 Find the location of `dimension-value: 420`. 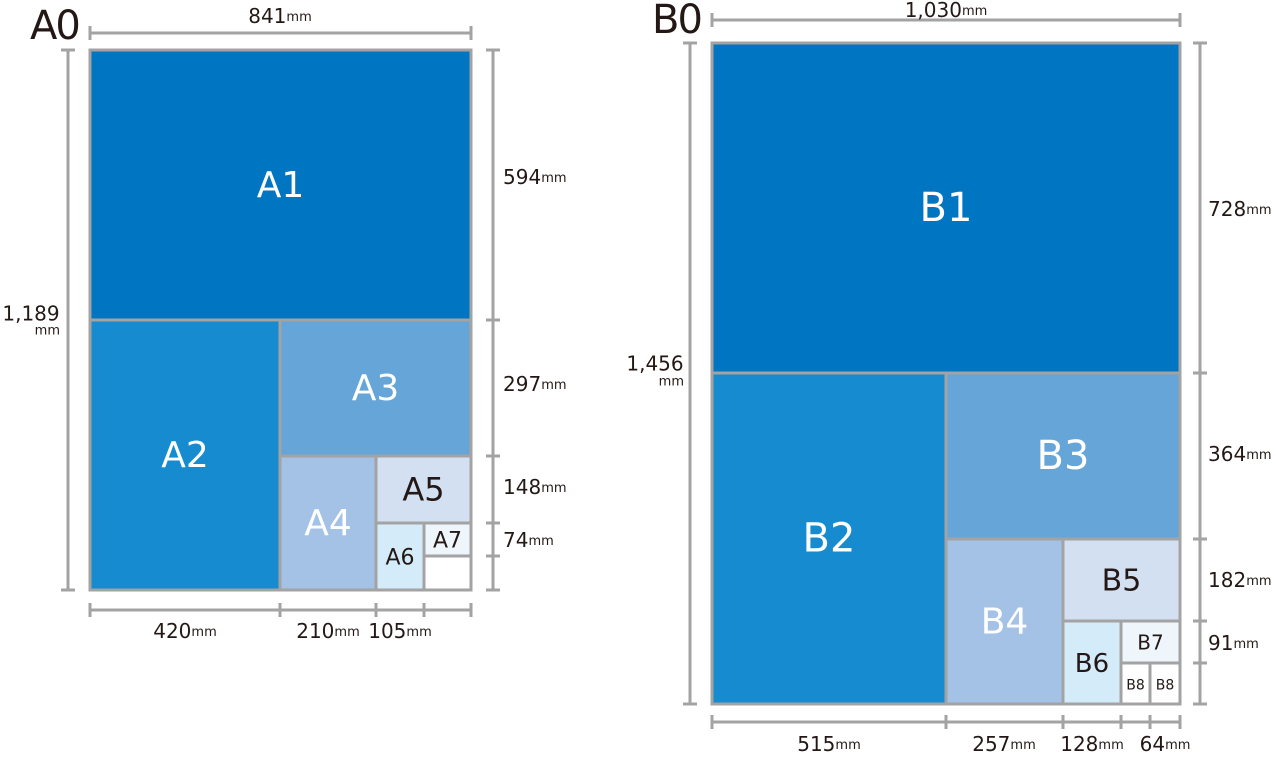

dimension-value: 420 is located at coordinates (172, 631).